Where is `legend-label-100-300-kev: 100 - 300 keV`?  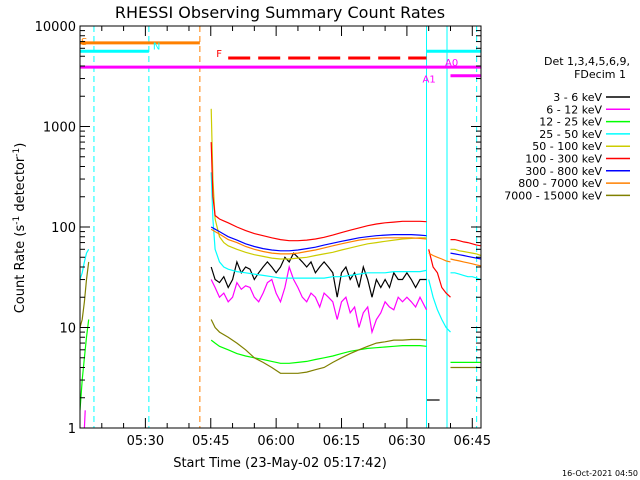
legend-label-100-300-kev: 100 - 300 keV is located at coordinates (563, 159).